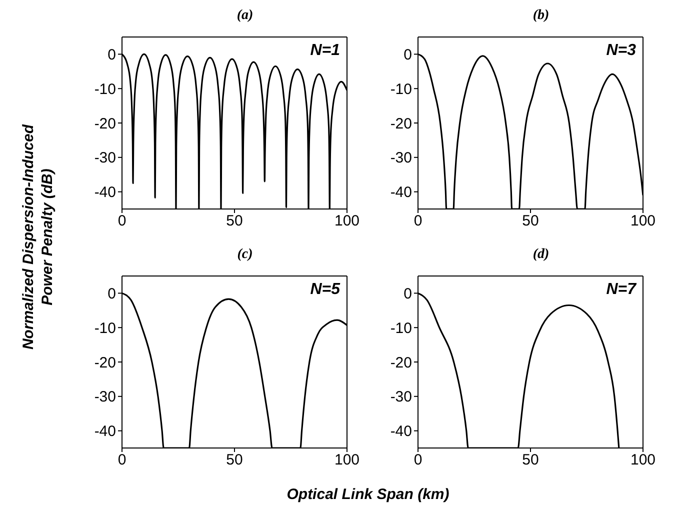 This screenshot has height=527, width=686. I want to click on chart-title: (c), so click(245, 255).